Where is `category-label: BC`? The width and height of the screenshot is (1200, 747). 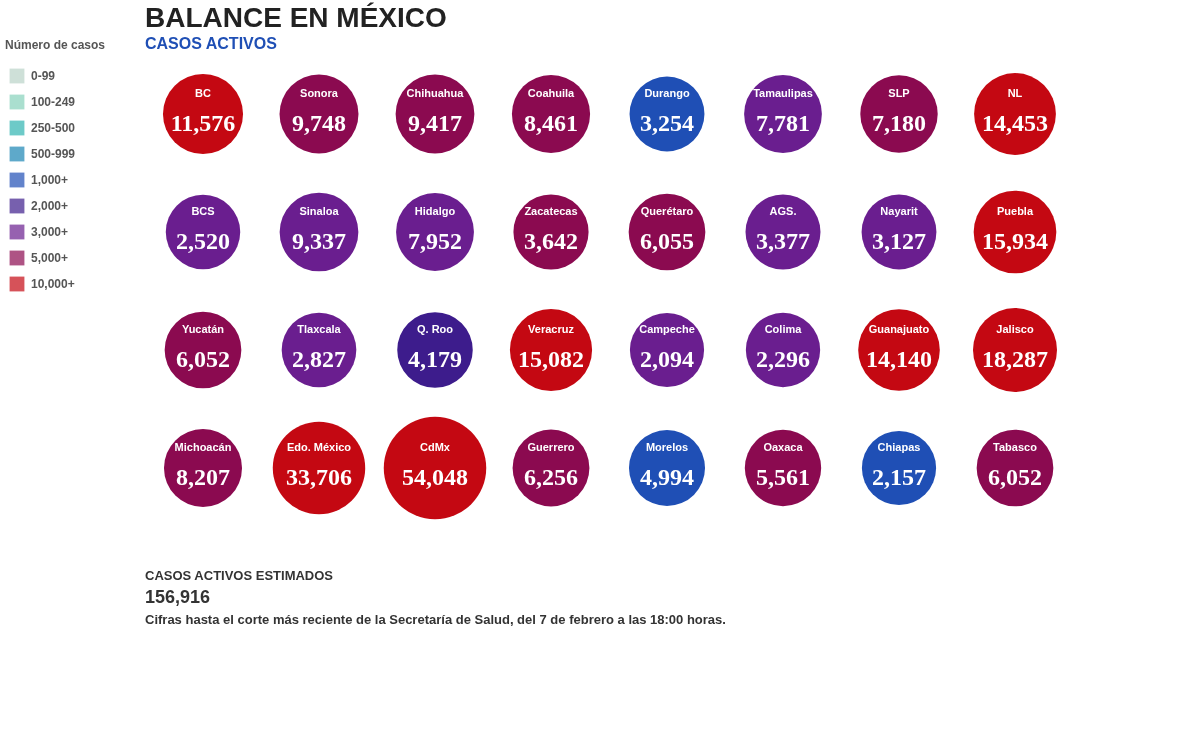 category-label: BC is located at coordinates (203, 93).